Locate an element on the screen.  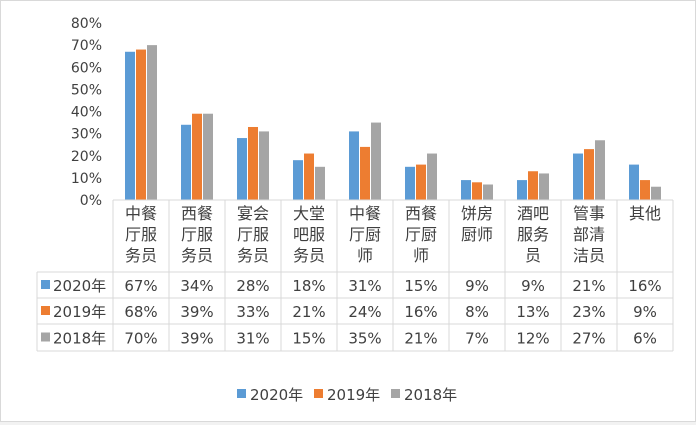
bar-2019年-0 is located at coordinates (141, 124).